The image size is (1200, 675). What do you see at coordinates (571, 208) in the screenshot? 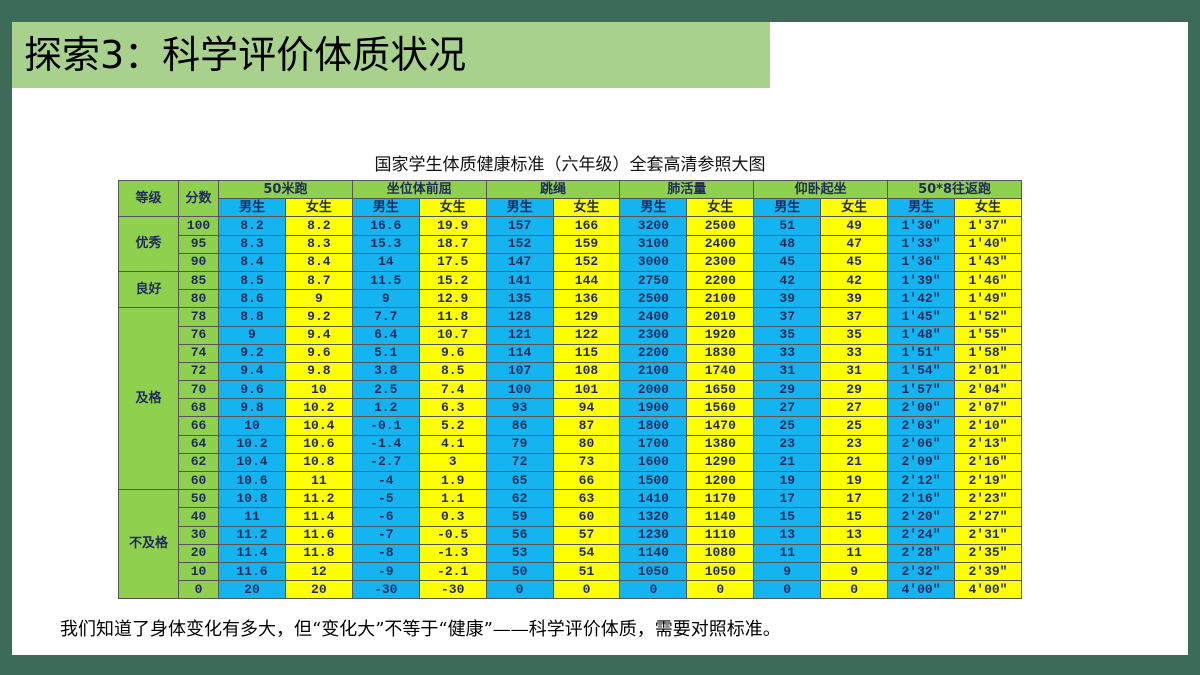
I see `header-row: 男生 女生 男生 女生 男生 女生 男生 女生 男生 女生 男生 女生` at bounding box center [571, 208].